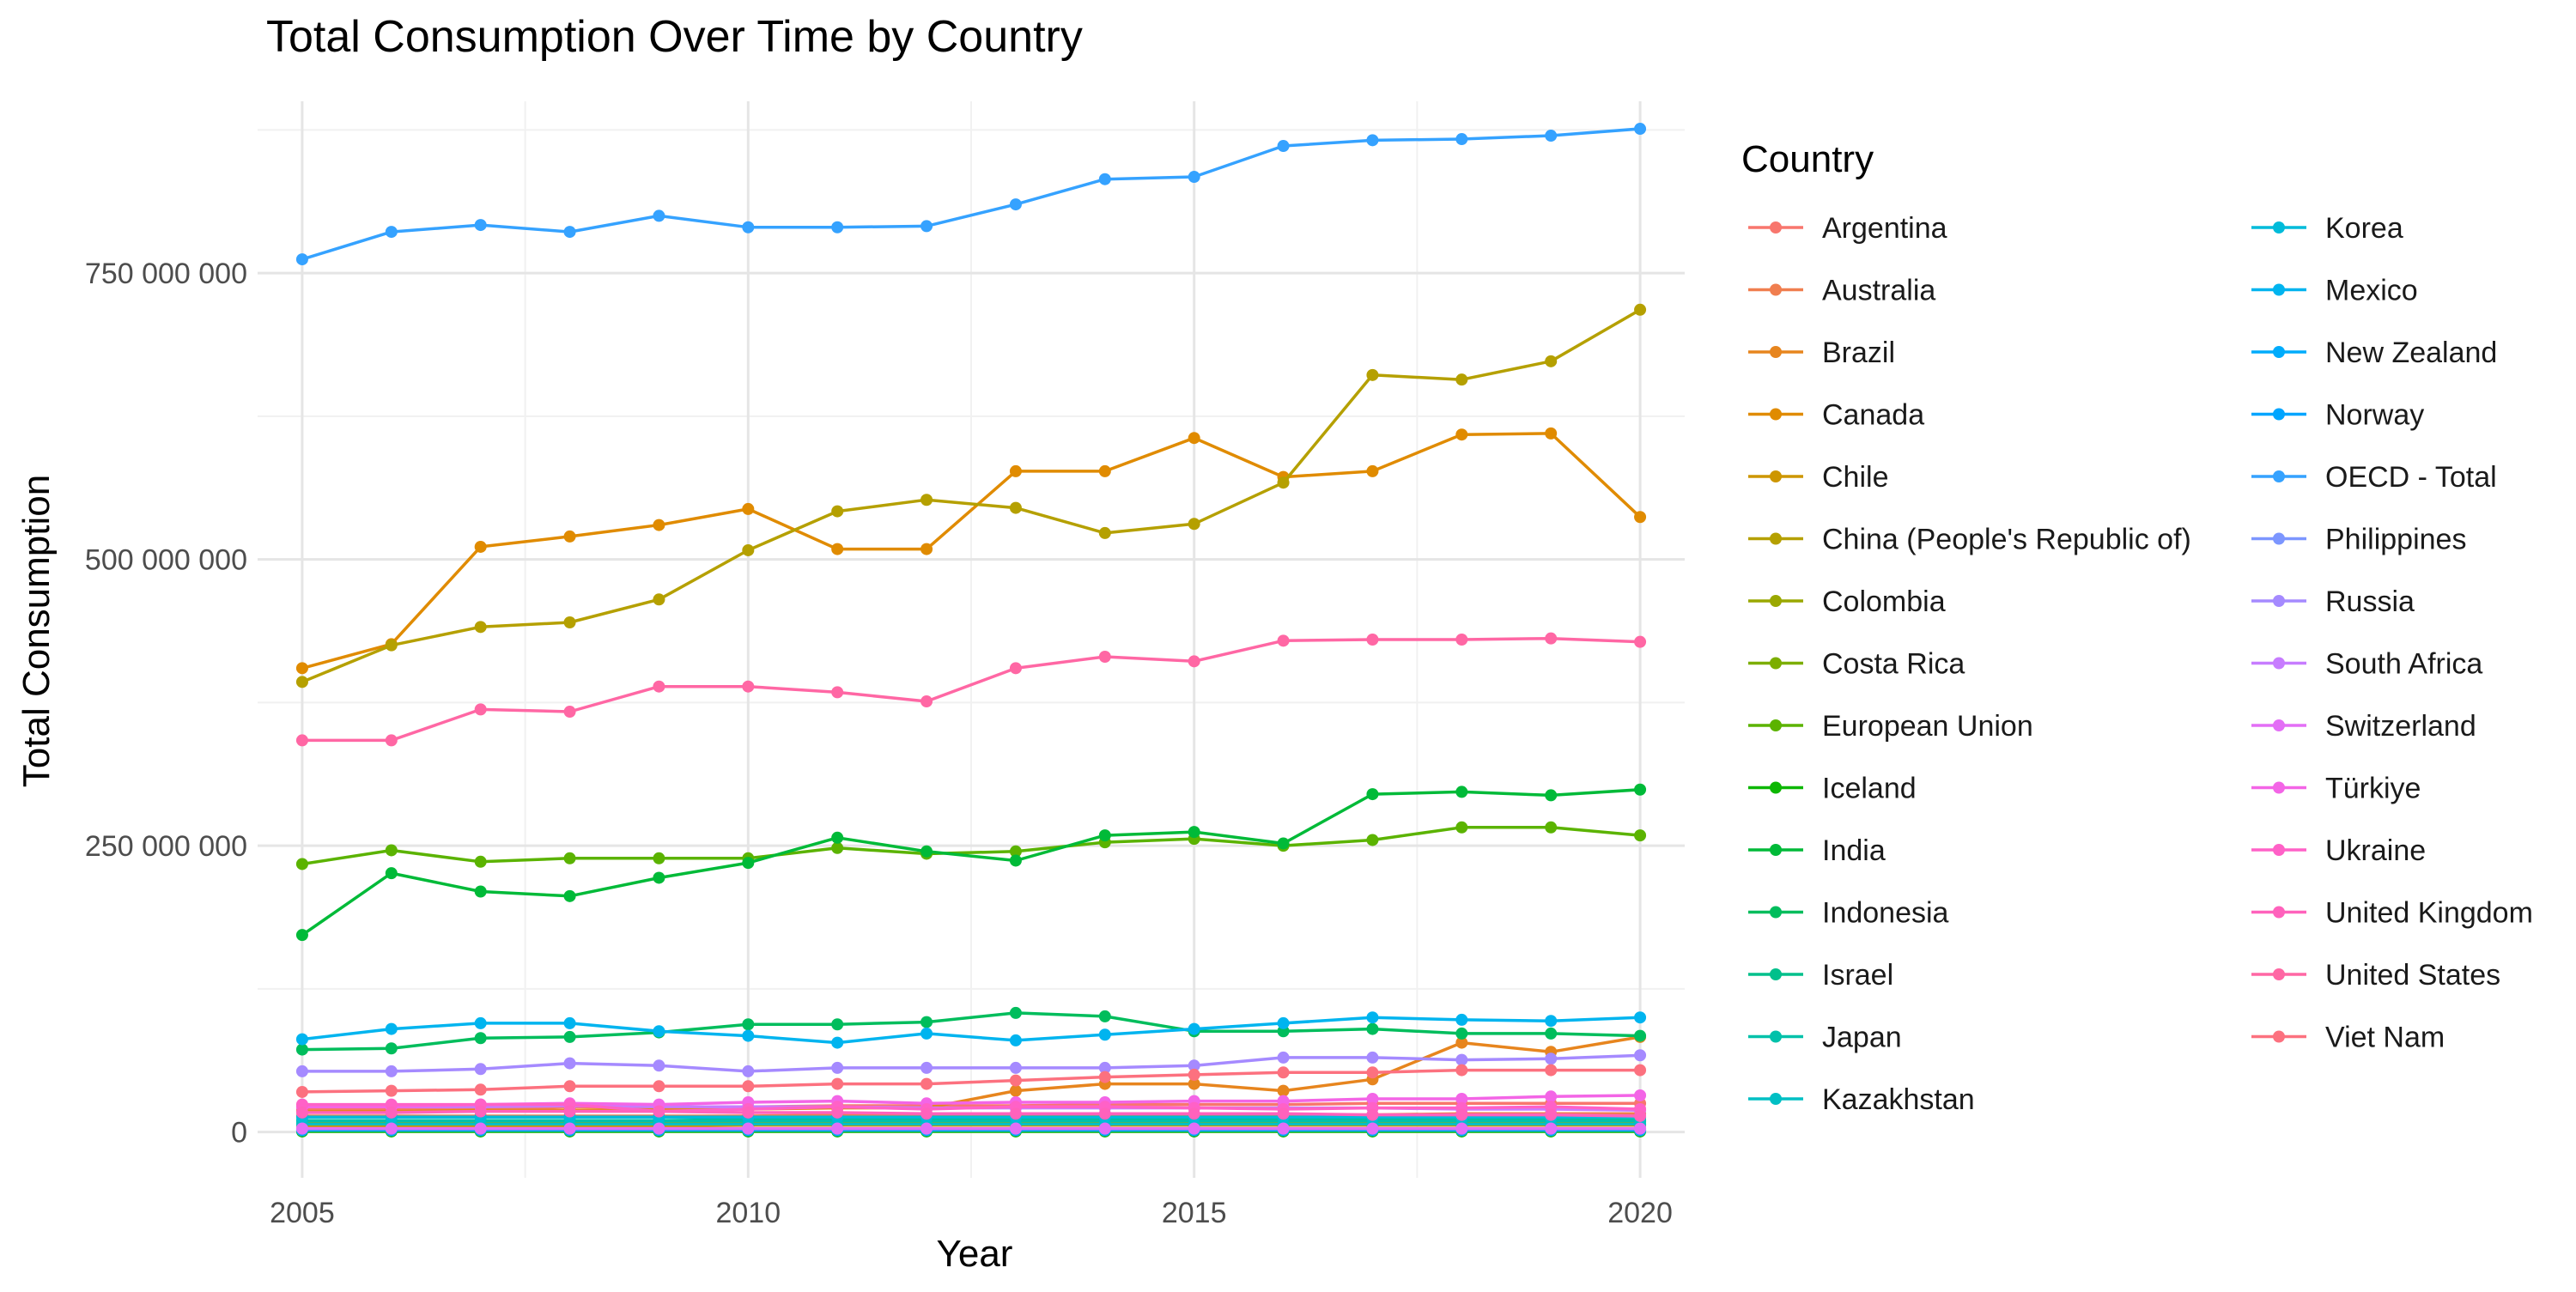 The image size is (2576, 1292). I want to click on series-viet-nam, so click(971, 1081).